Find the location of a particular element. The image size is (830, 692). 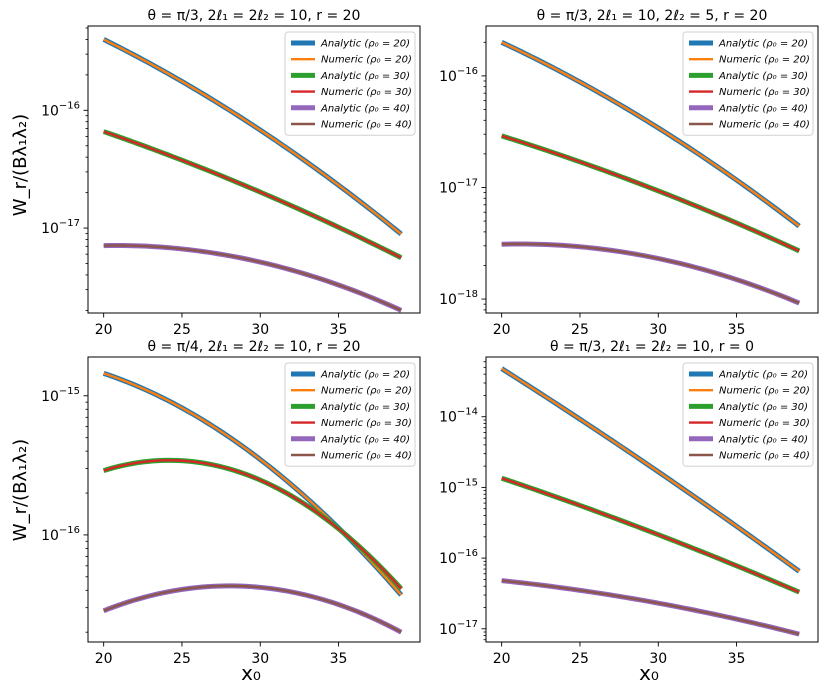

y-tick-label: 10−14 is located at coordinates (458, 416).